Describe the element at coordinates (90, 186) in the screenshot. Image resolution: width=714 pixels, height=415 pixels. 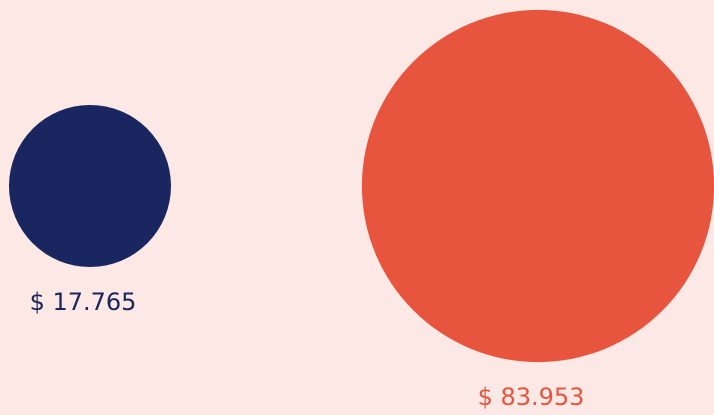
I see `bubble` at that location.